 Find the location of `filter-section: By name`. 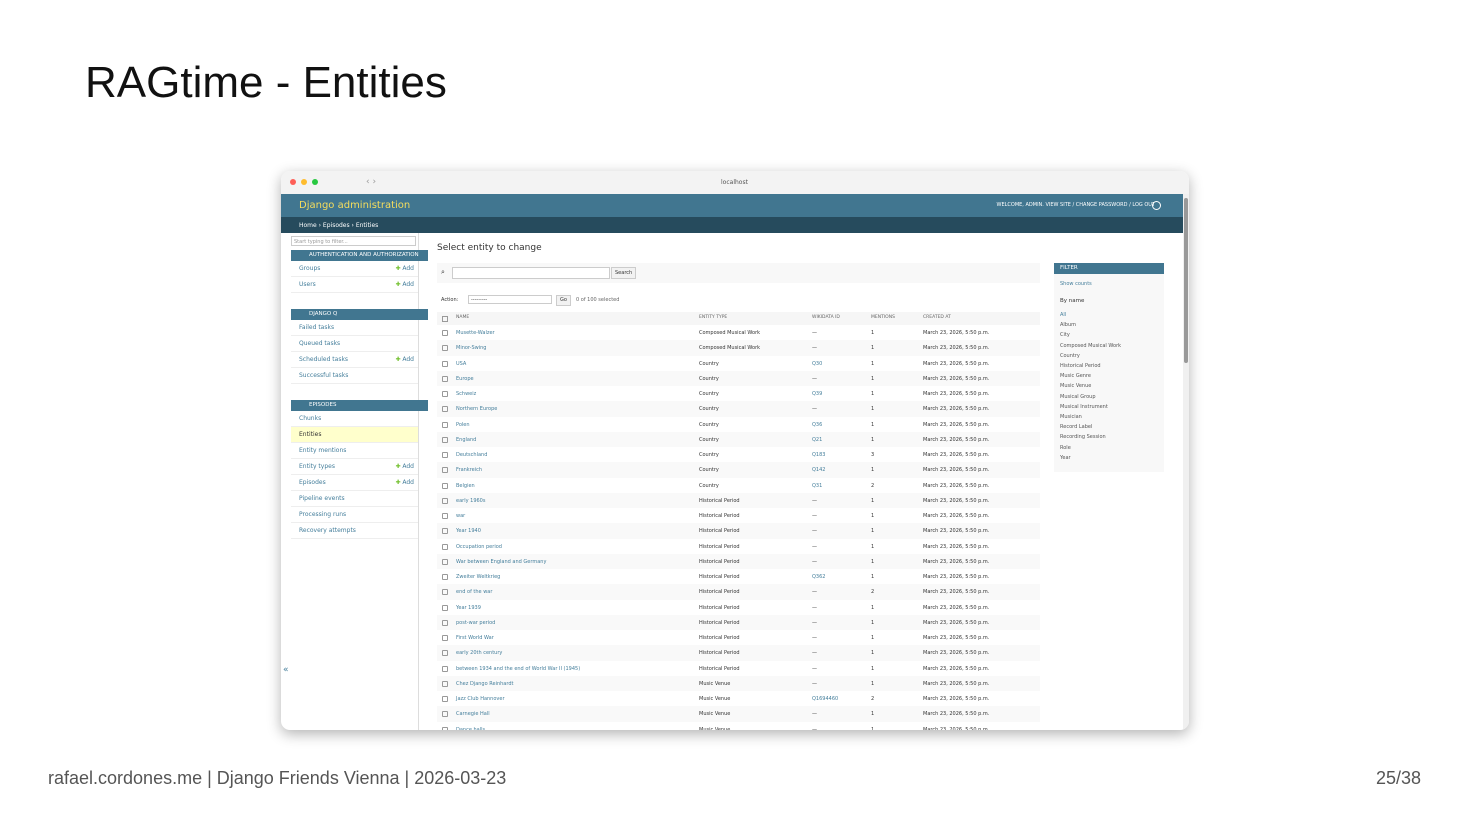

filter-section: By name is located at coordinates (1072, 301).